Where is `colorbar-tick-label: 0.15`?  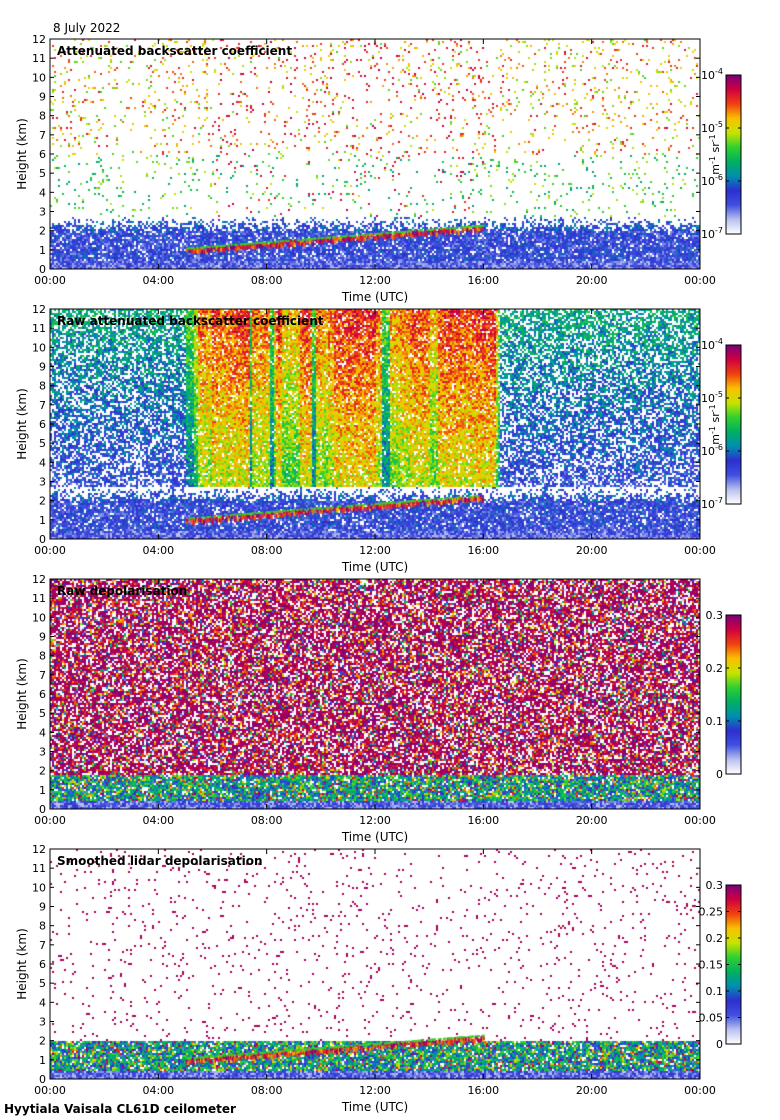 colorbar-tick-label: 0.15 is located at coordinates (711, 965).